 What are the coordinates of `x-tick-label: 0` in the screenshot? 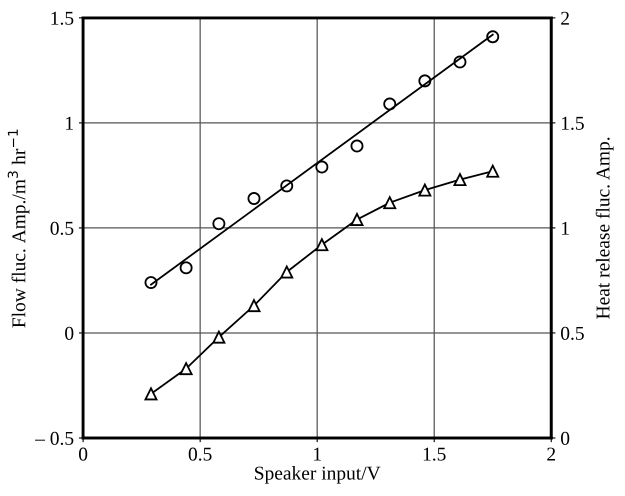 It's located at (83, 454).